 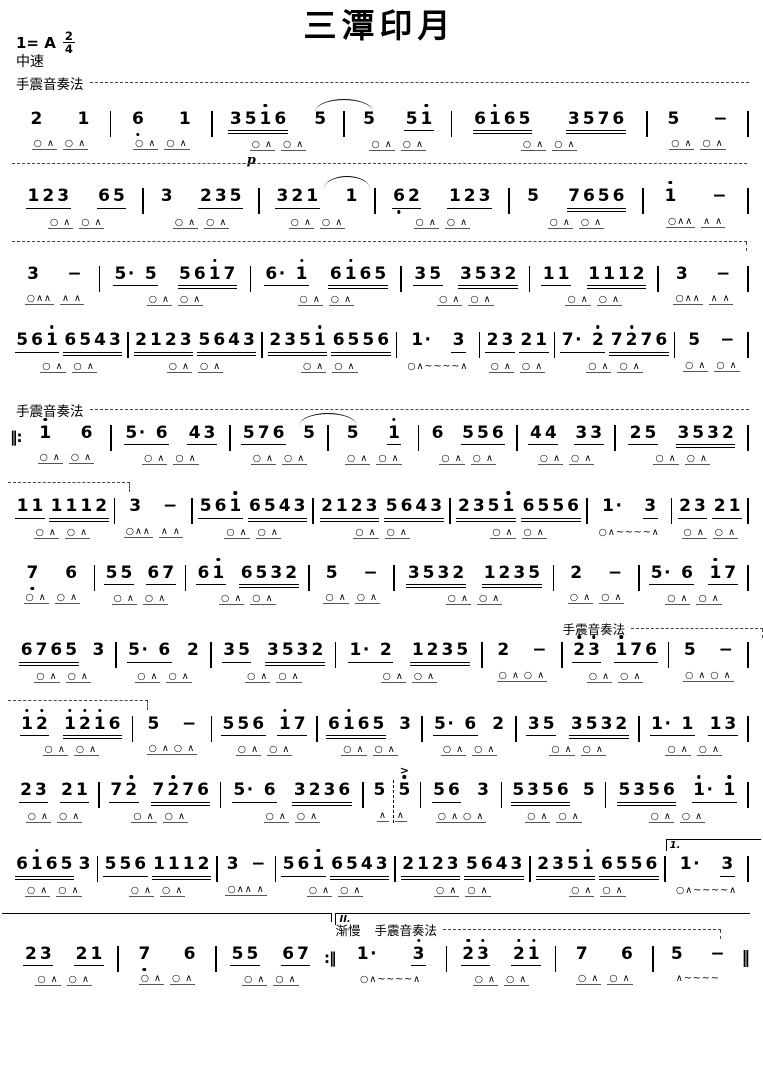 I want to click on measure: 5 · 6 2 ○ ∧ ○ ∧, so click(x=163, y=662).